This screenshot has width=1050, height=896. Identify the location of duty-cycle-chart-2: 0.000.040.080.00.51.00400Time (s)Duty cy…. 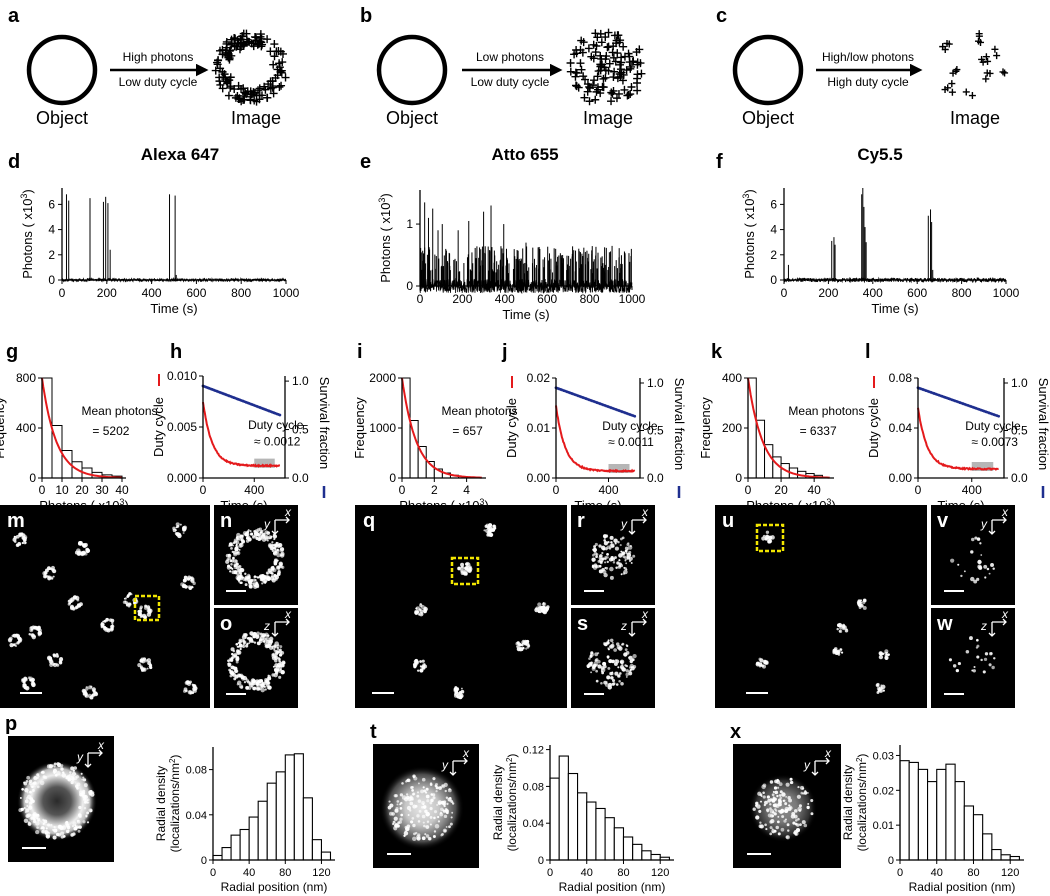
(958, 442).